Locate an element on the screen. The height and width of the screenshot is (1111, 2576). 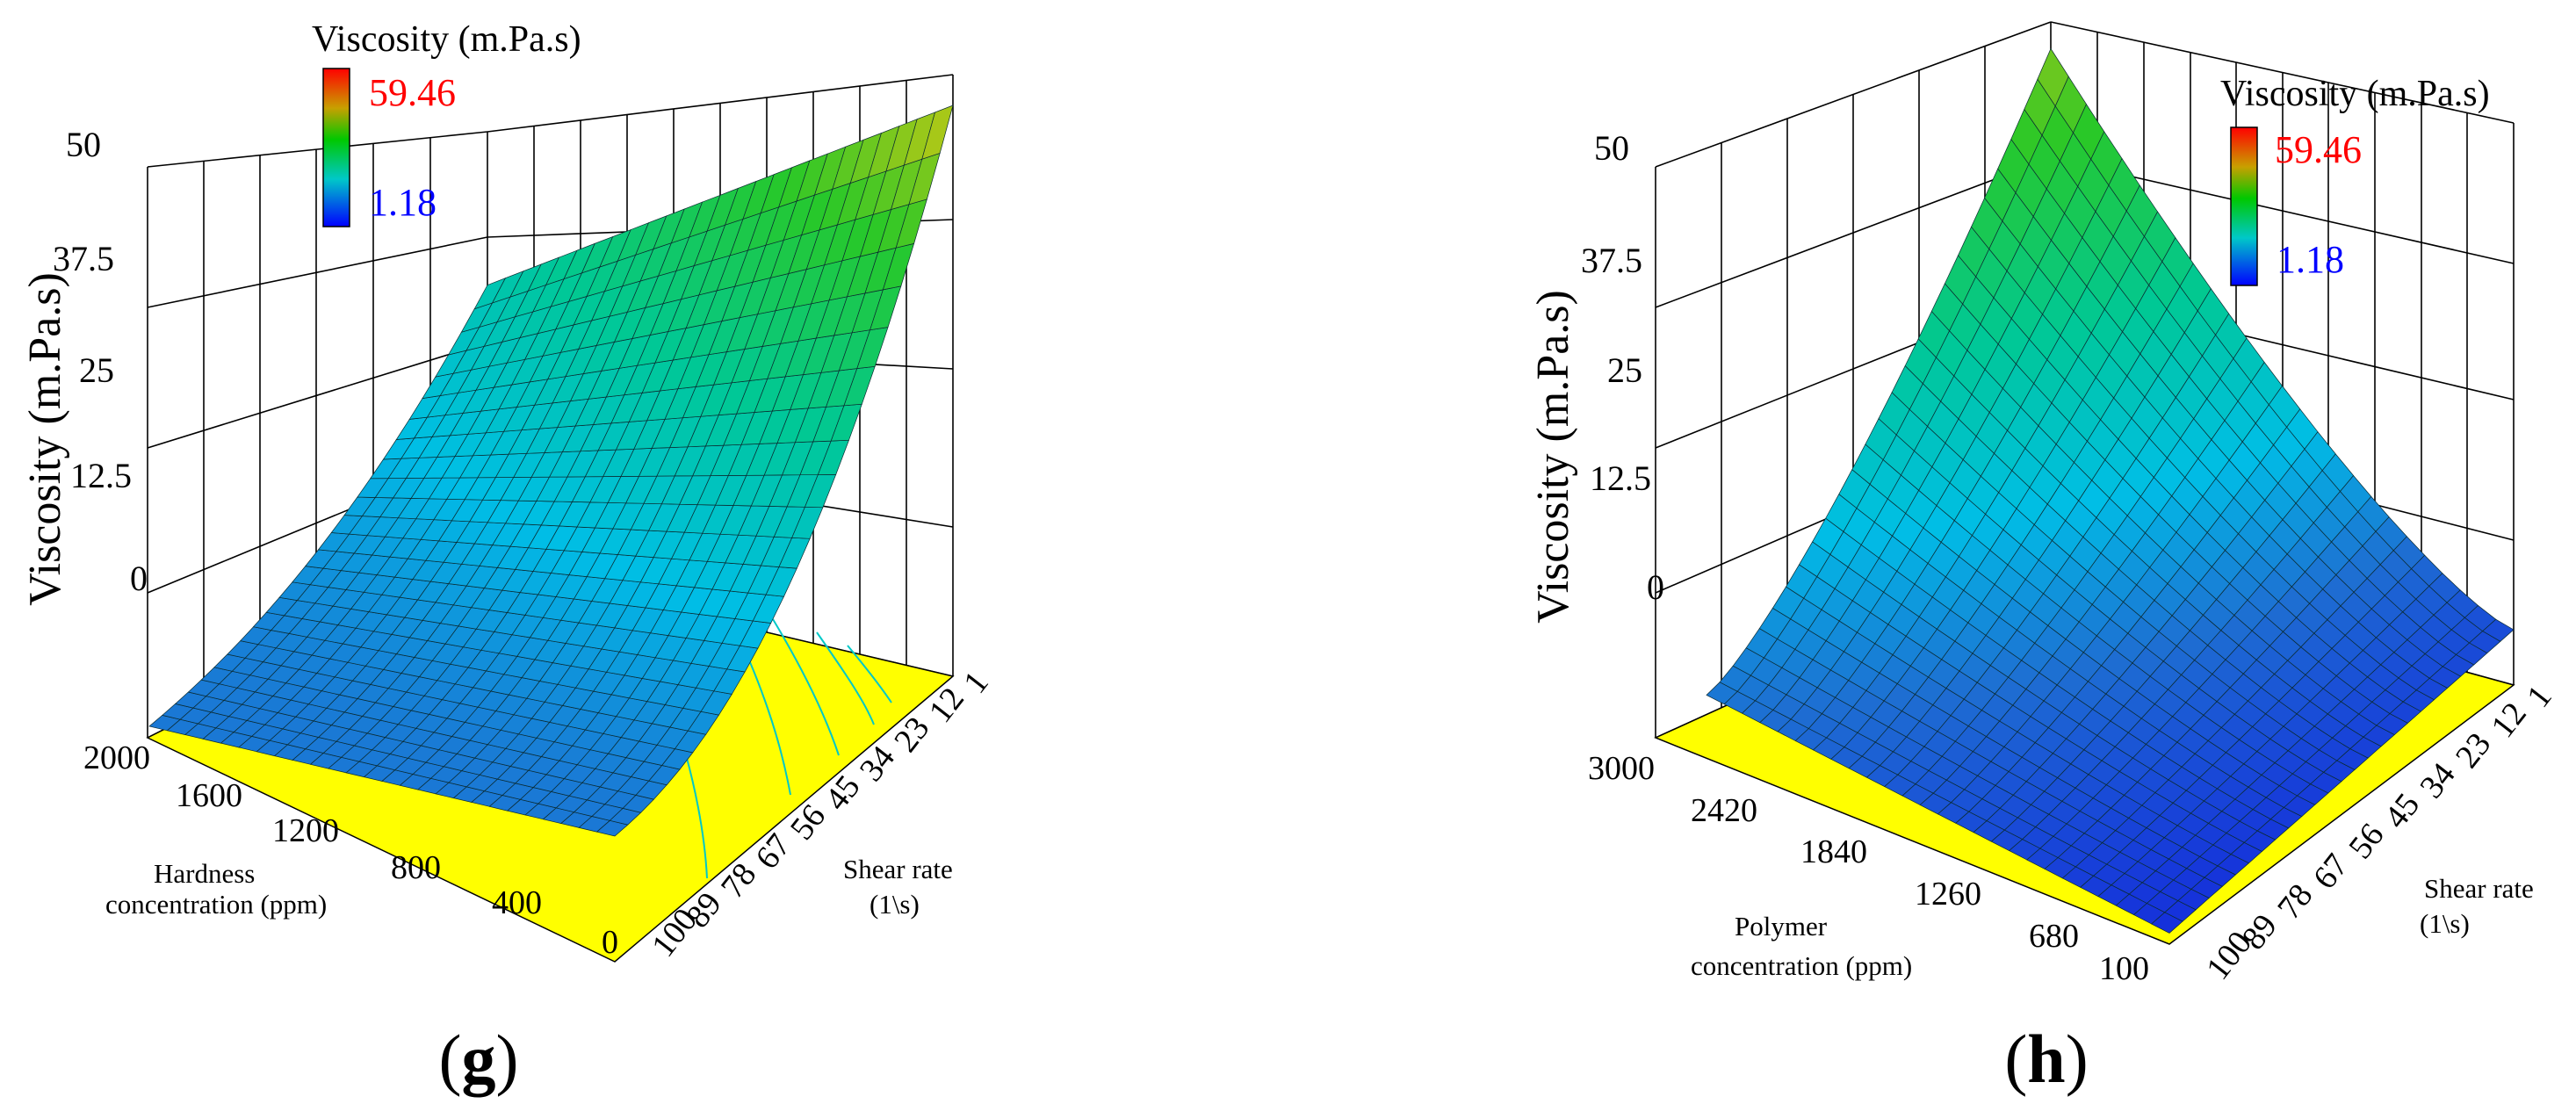
x-tick-label: 2000 is located at coordinates (116, 757).